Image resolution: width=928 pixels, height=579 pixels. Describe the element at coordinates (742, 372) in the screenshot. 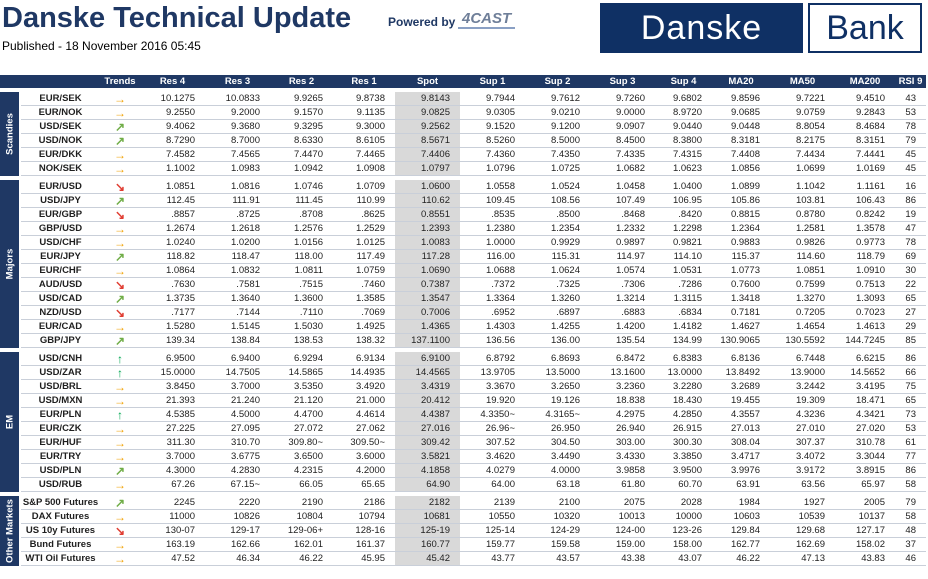

I see `value-cell: 13.8492` at that location.